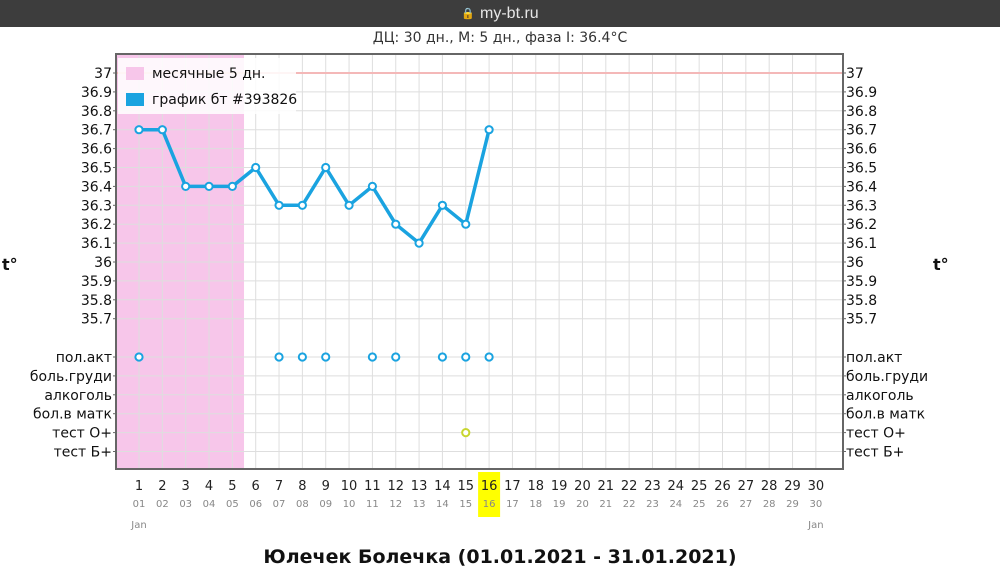 Image resolution: width=1000 pixels, height=568 pixels. What do you see at coordinates (96, 169) in the screenshot?
I see `y-tick-label-left: 36.5` at bounding box center [96, 169].